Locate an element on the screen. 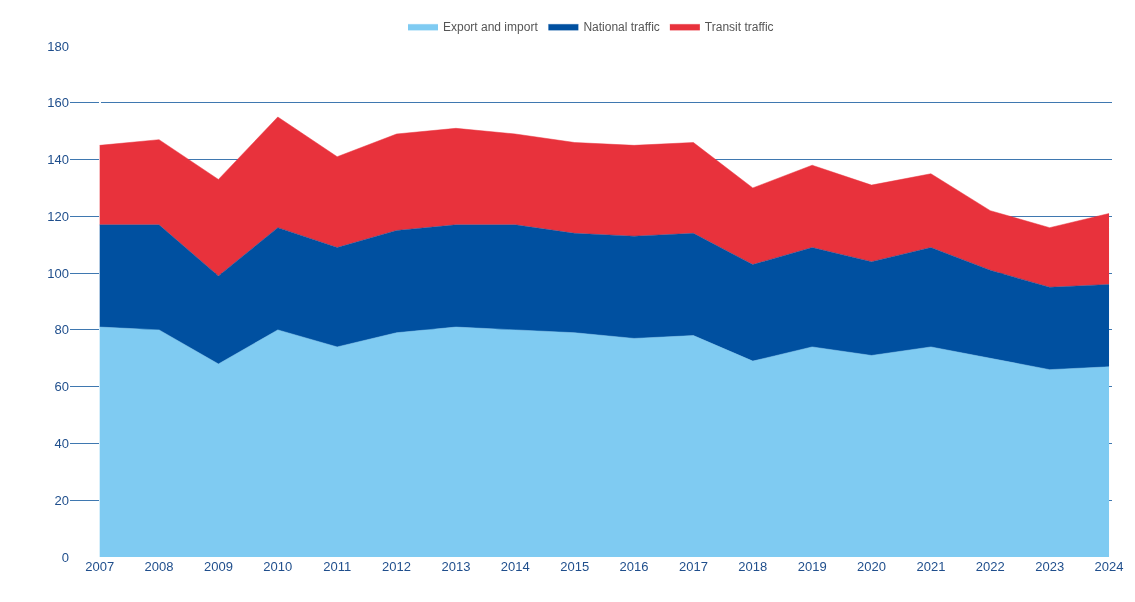 The width and height of the screenshot is (1135, 602). x-tick-label: 2018 is located at coordinates (753, 566).